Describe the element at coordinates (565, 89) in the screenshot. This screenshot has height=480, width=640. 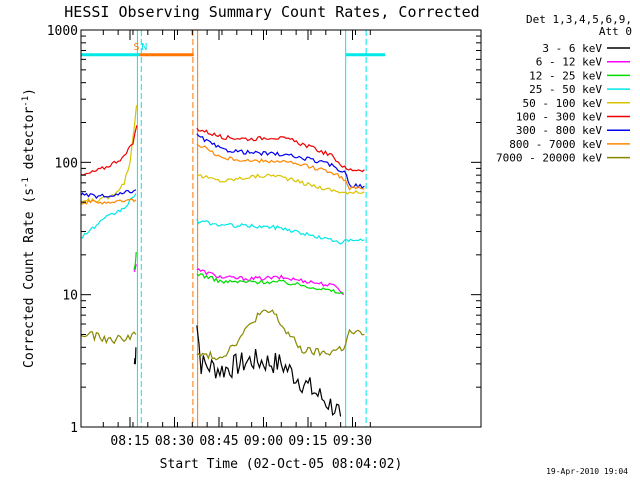
I see `legend-entry-label: 25 - 50 keV` at that location.